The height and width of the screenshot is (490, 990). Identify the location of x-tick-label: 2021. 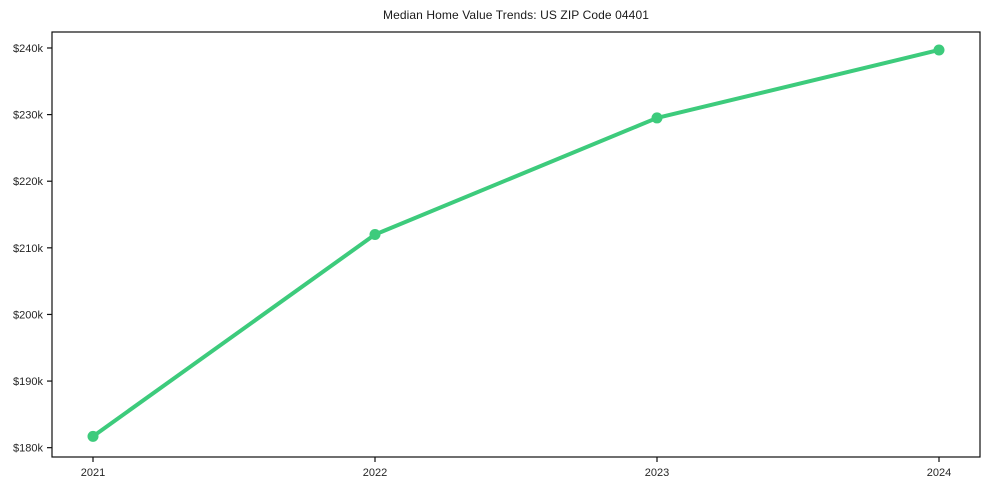
(93, 473).